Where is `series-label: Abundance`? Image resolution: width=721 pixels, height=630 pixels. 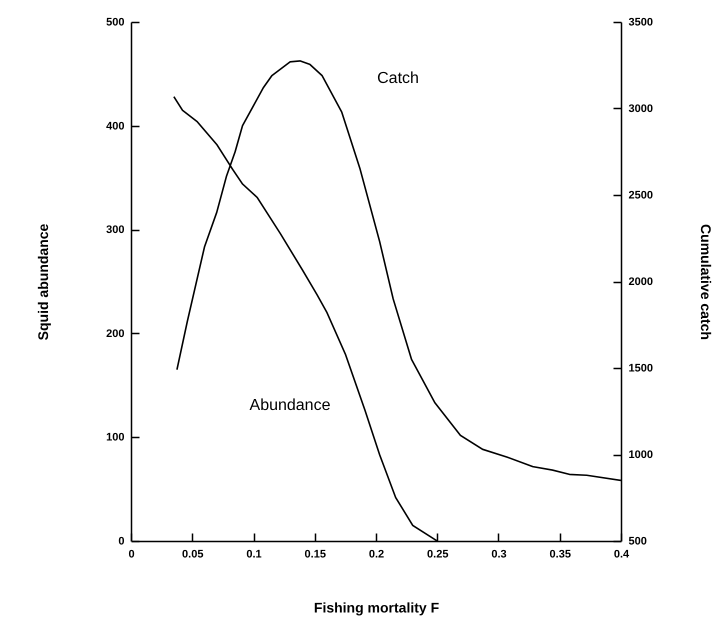 series-label: Abundance is located at coordinates (290, 405).